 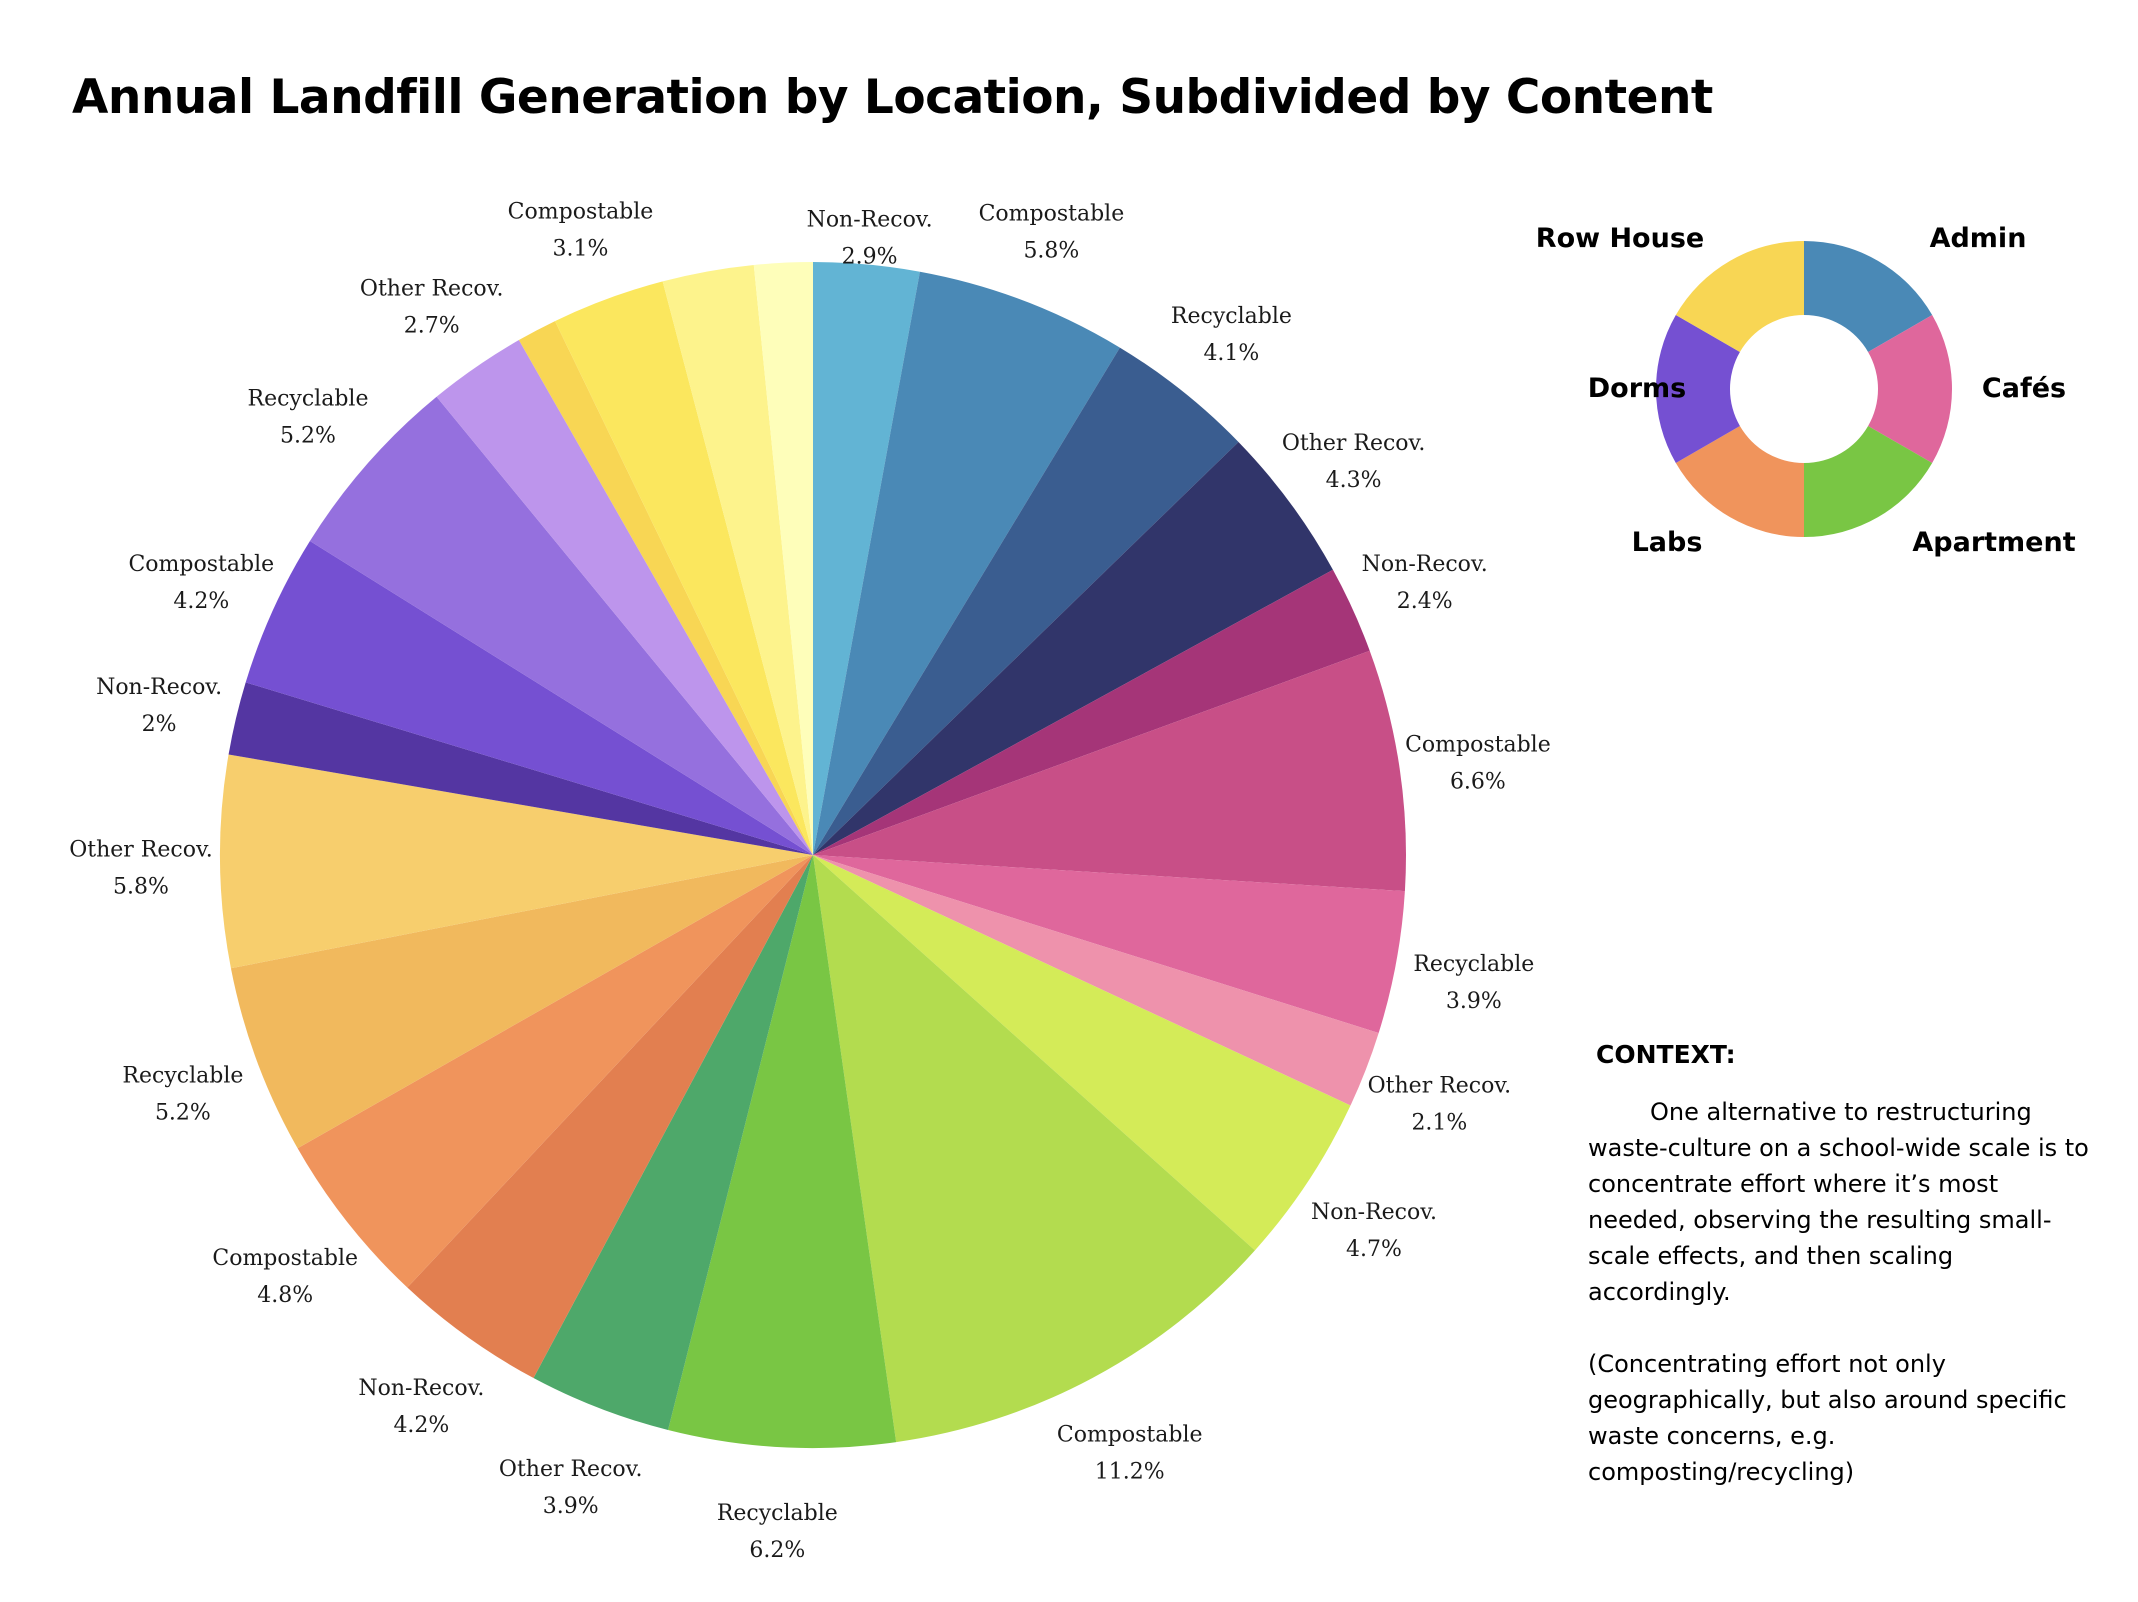 I want to click on slice-percent-label: 4.7%, so click(x=1374, y=1249).